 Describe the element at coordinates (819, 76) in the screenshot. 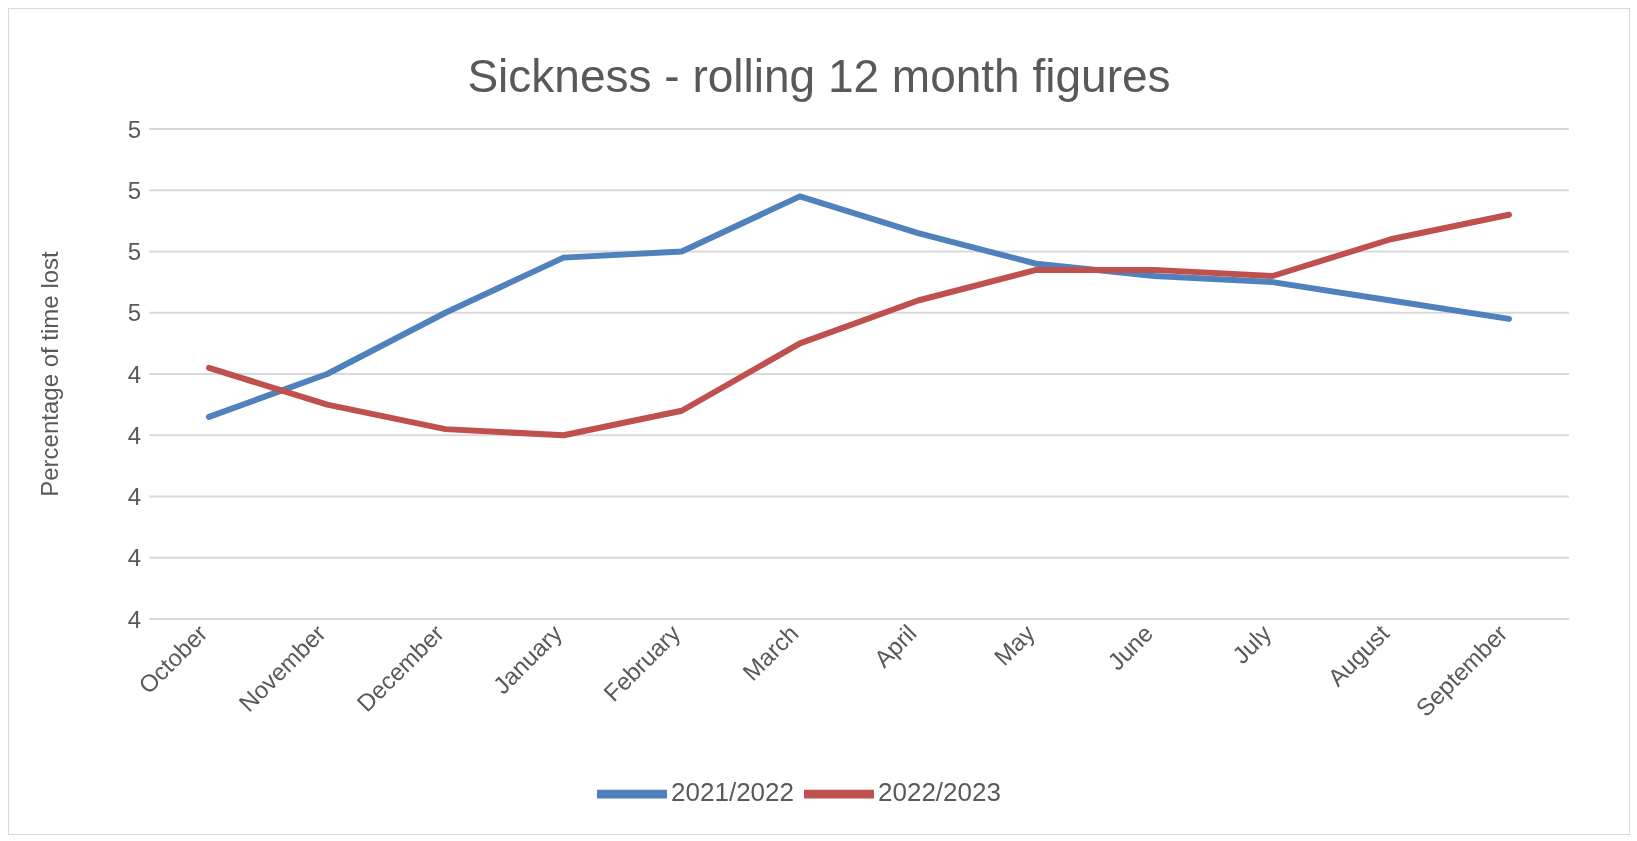

I see `chart-title: Sickness - rolling 12 month figures` at that location.